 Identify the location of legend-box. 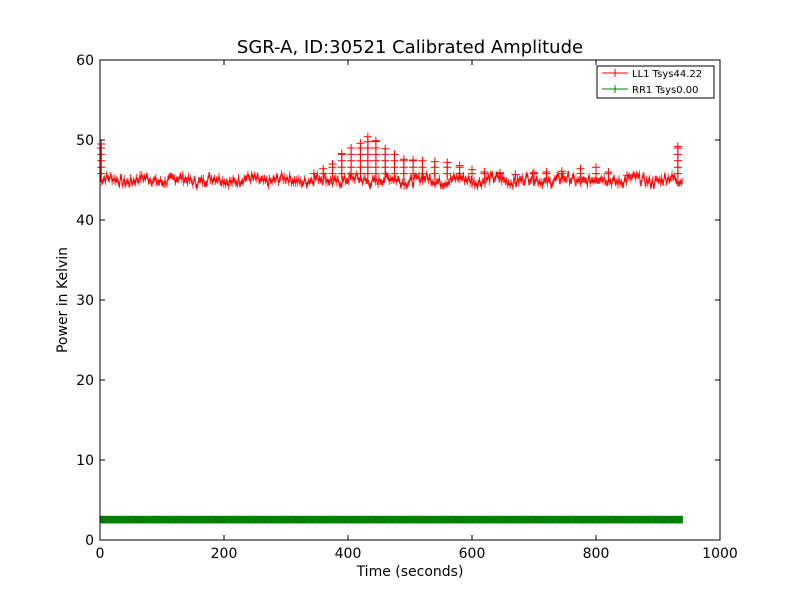
(655, 82).